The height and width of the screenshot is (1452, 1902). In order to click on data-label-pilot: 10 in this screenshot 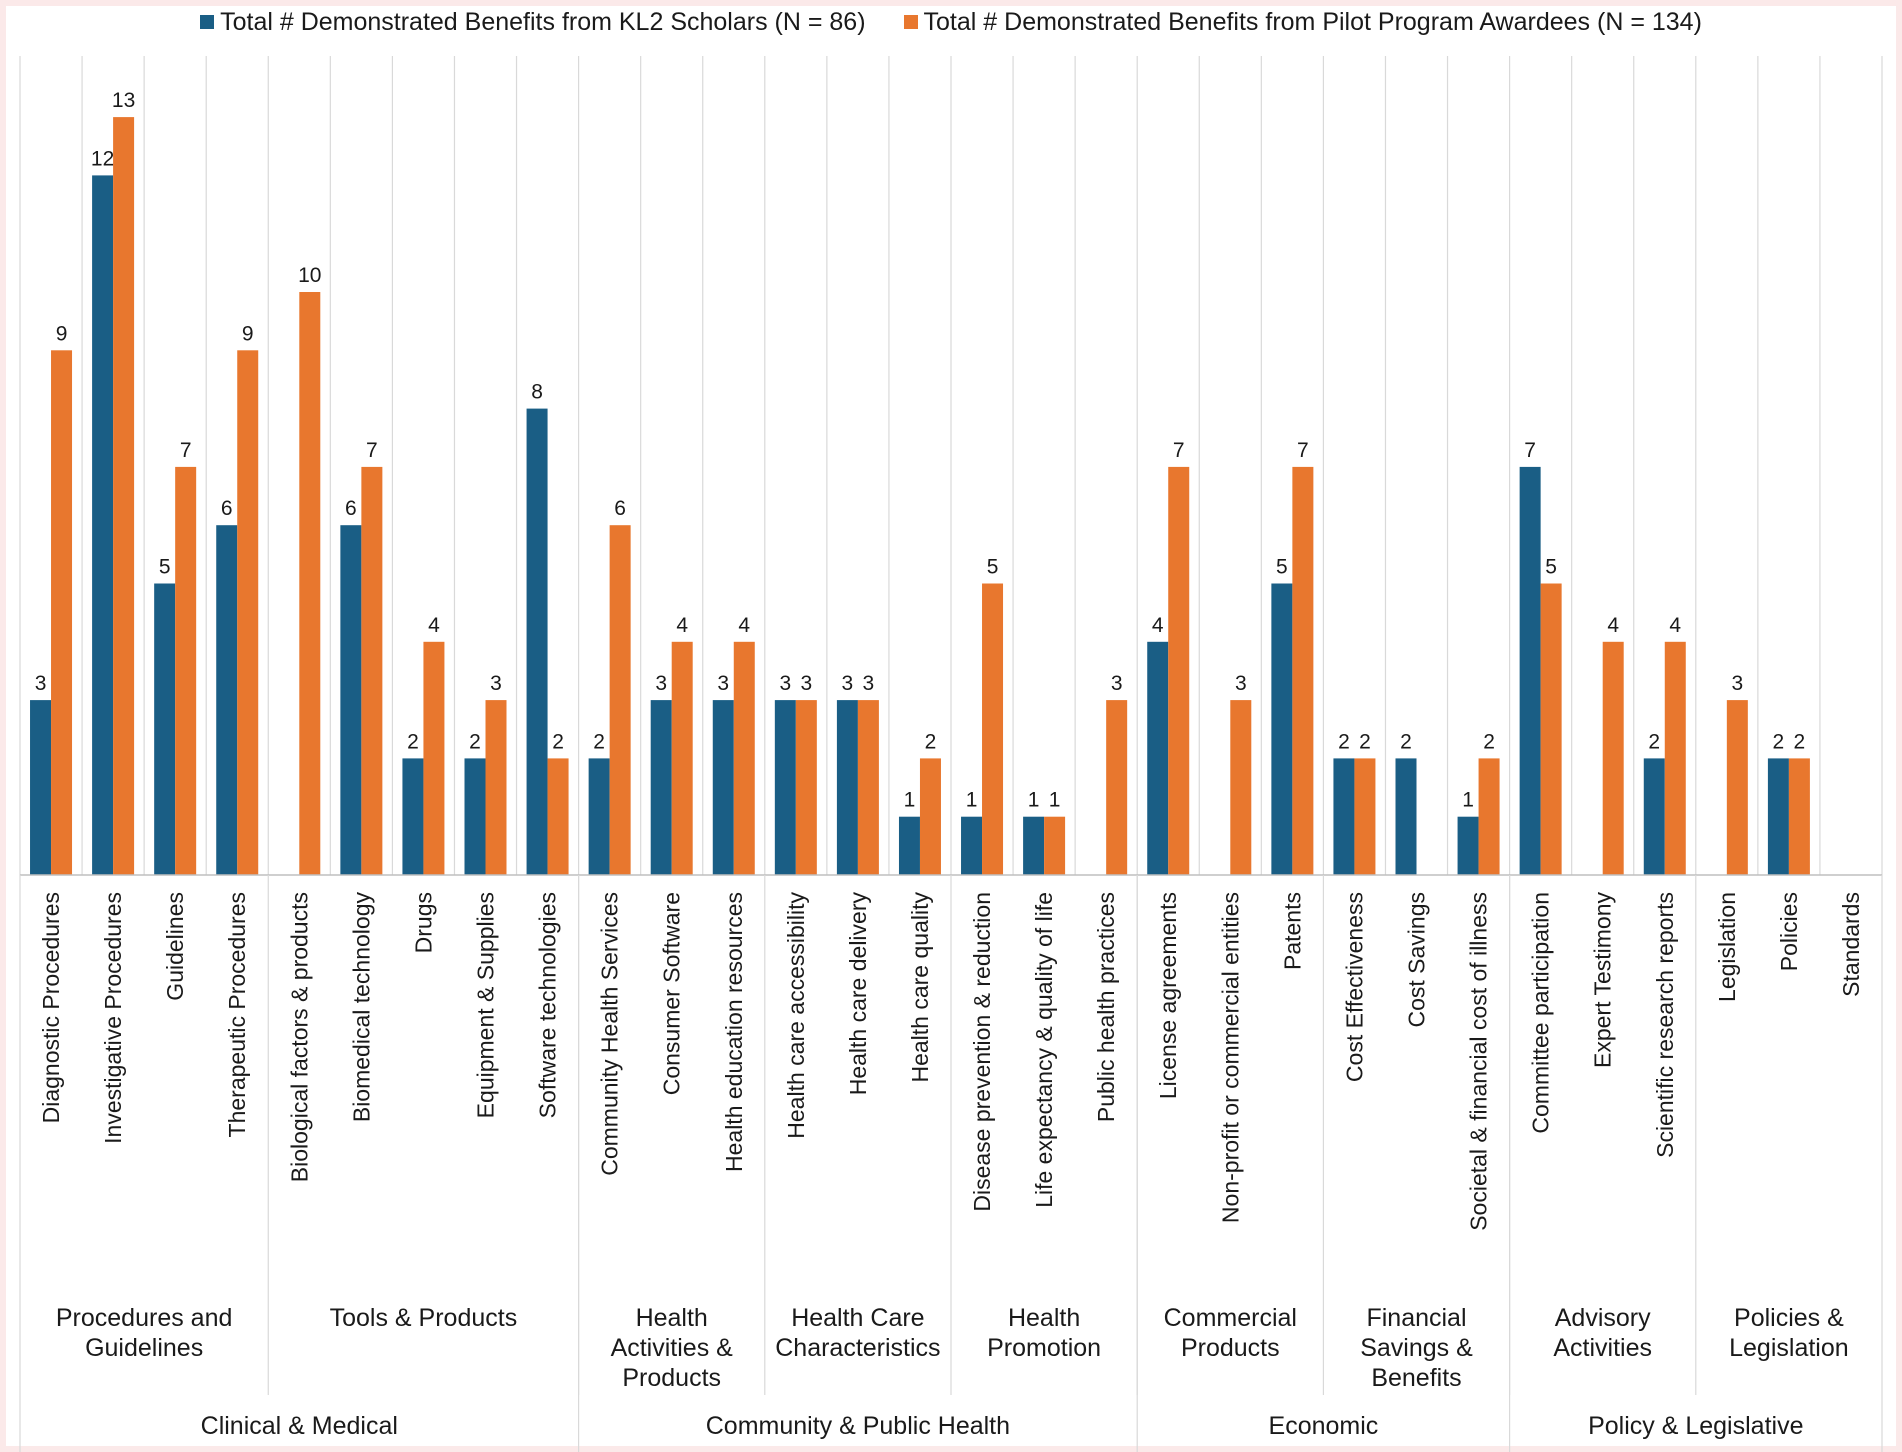, I will do `click(309, 275)`.